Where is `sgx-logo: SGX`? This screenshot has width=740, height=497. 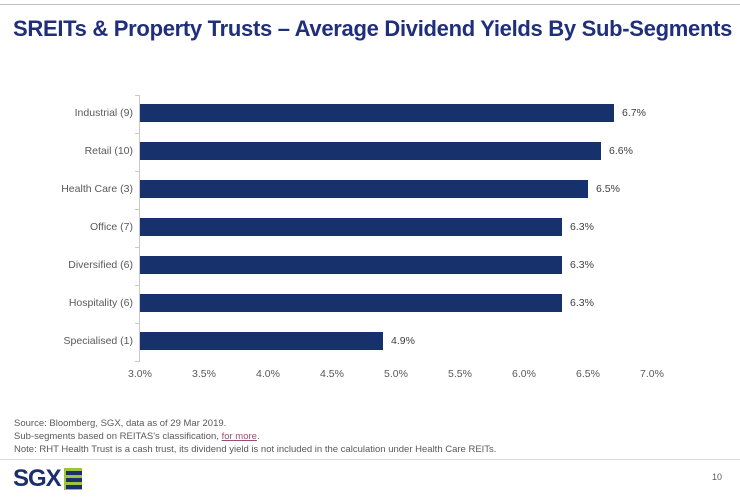
sgx-logo: SGX is located at coordinates (47, 479).